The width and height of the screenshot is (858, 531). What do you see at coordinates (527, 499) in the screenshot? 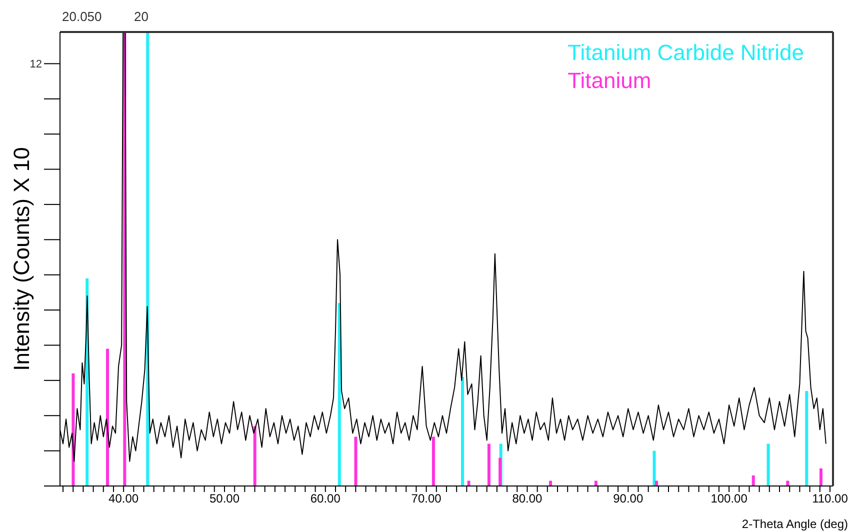
I see `x-tick-label: 80.00` at bounding box center [527, 499].